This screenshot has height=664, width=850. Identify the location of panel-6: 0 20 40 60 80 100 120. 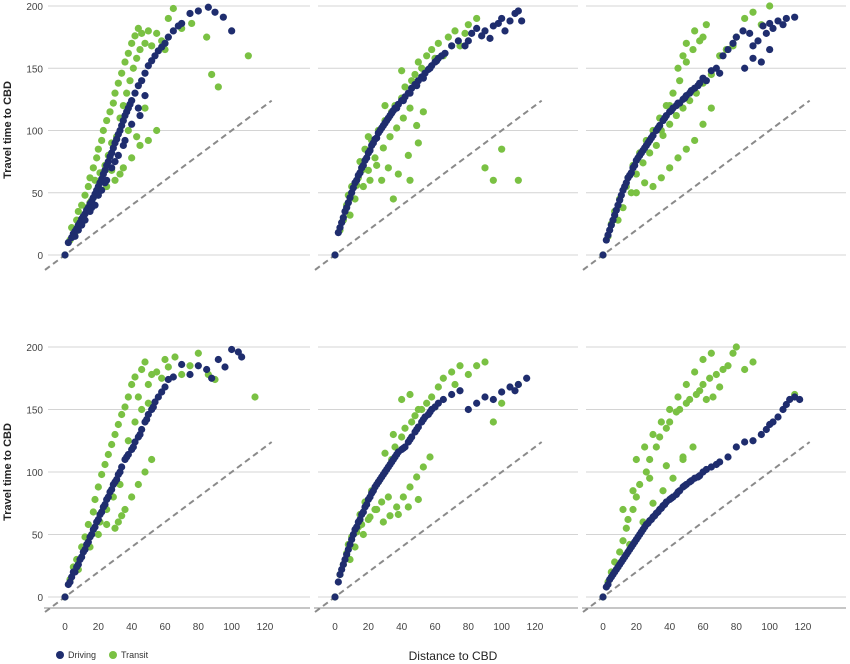
(714, 488).